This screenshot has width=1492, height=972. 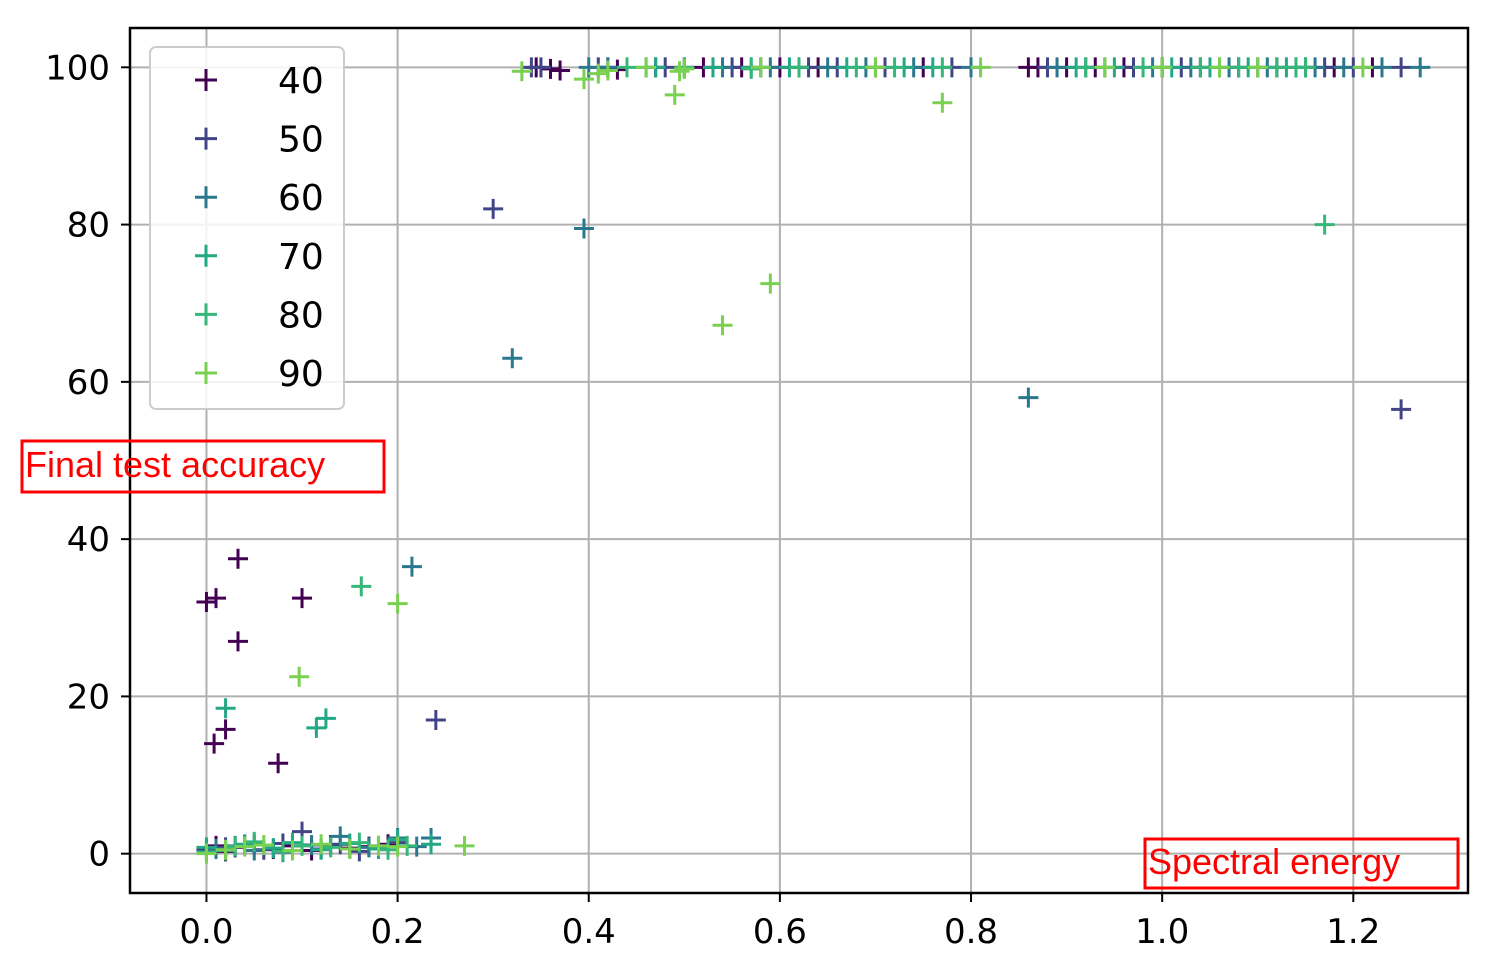 I want to click on x-tick-label: 0.6, so click(x=780, y=932).